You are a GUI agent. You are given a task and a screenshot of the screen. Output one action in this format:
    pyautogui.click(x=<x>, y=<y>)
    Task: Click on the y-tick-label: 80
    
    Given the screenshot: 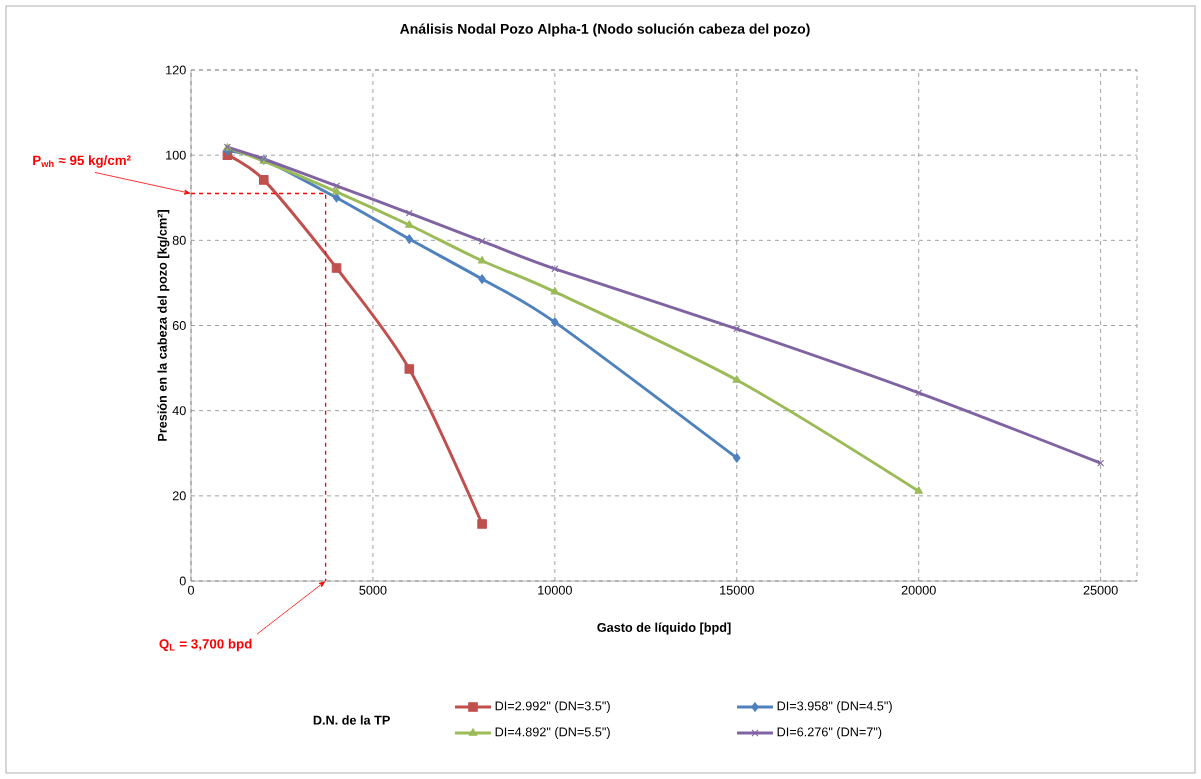 What is the action you would take?
    pyautogui.click(x=179, y=240)
    